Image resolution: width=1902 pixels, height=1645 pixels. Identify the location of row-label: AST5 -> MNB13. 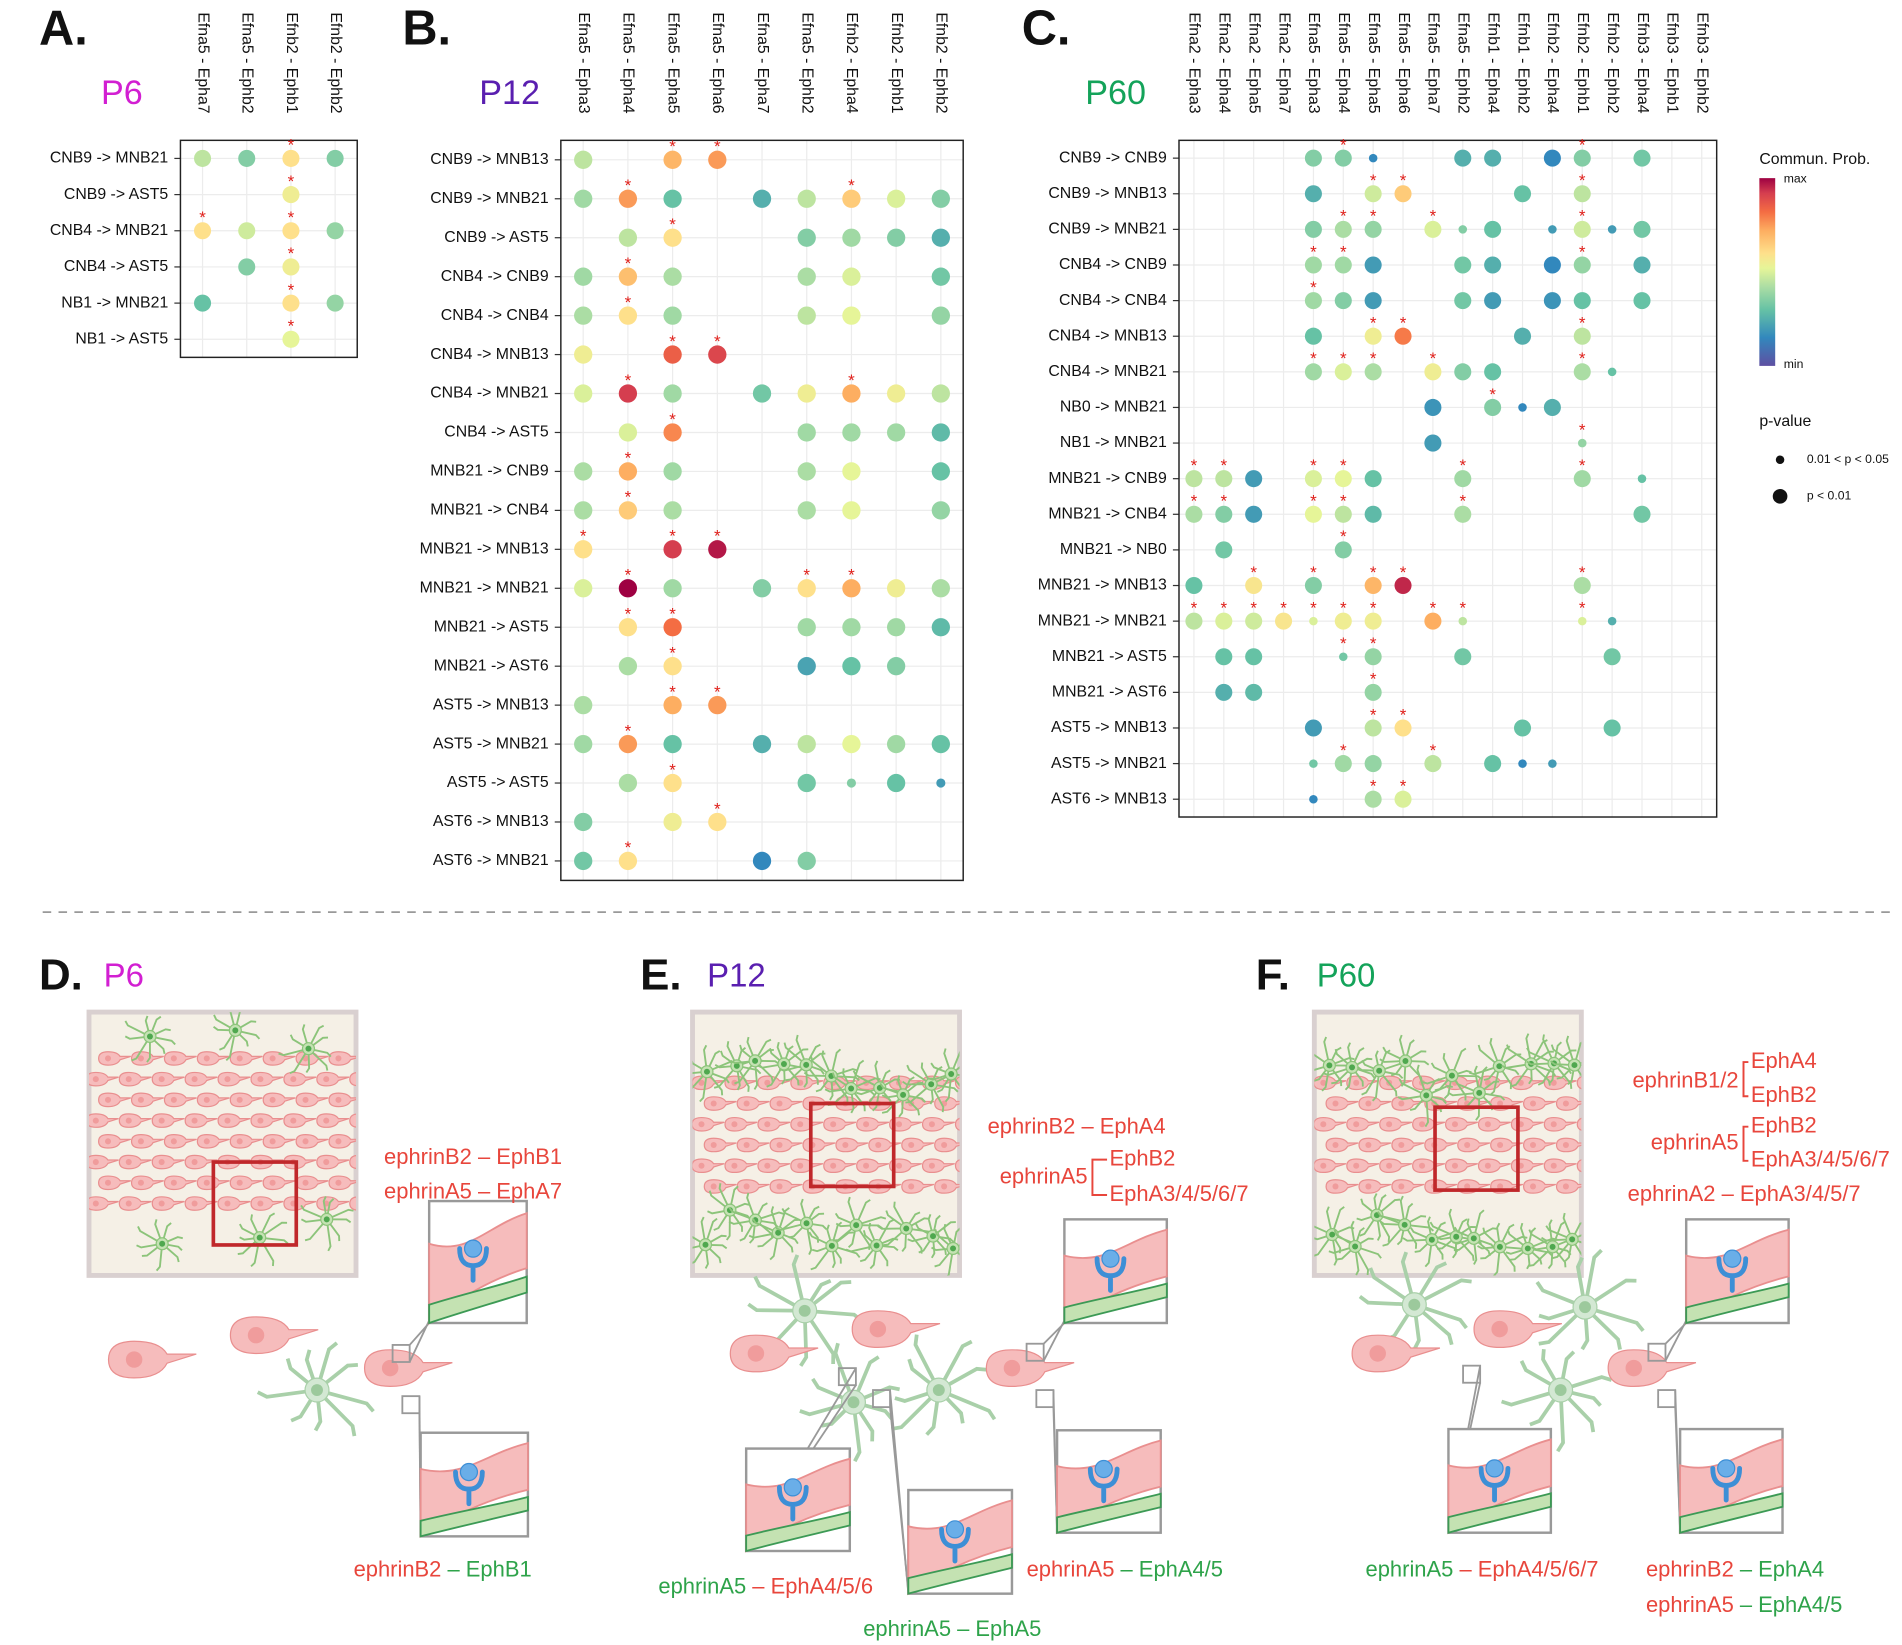
(1109, 727).